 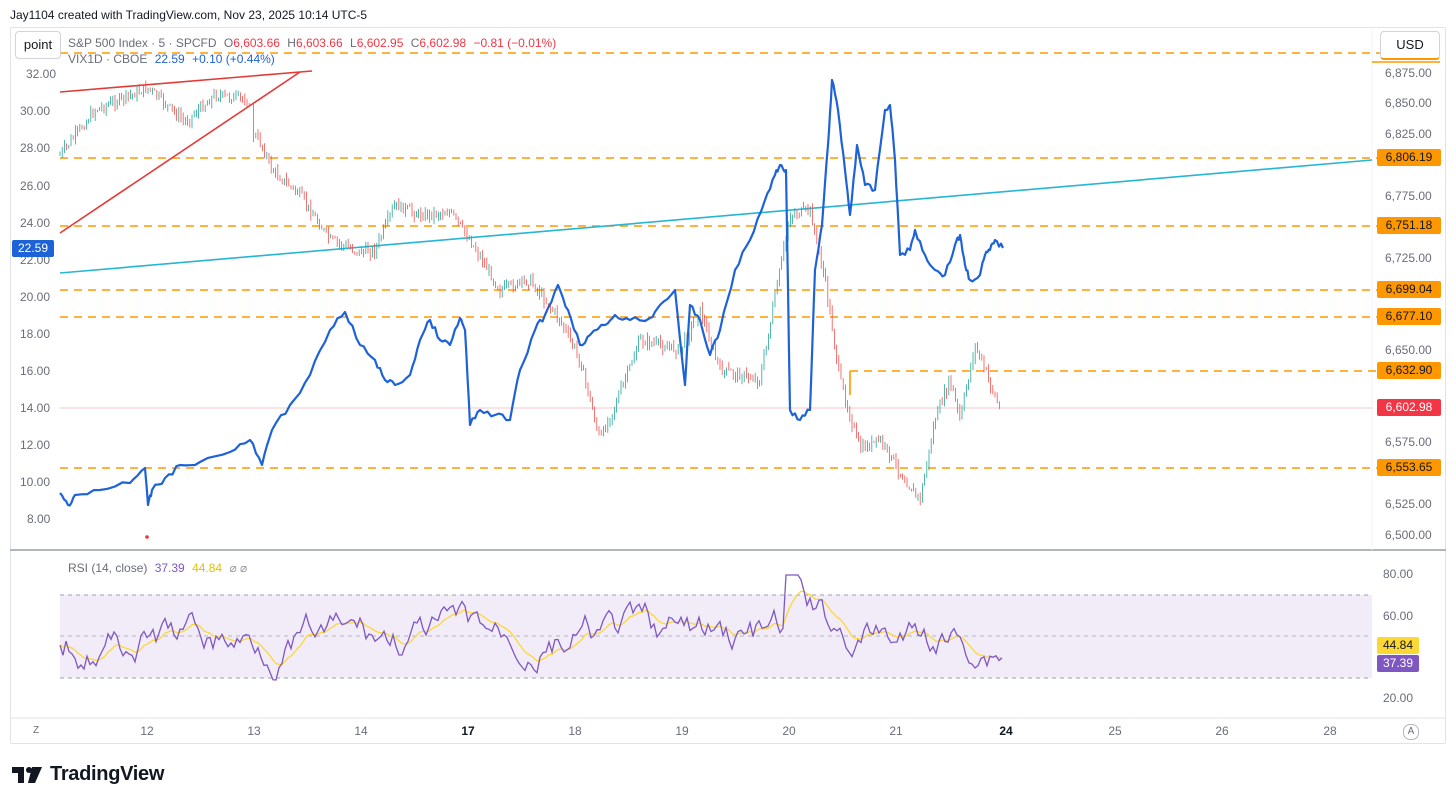 I want to click on high-value: 6,603.66, so click(x=319, y=43).